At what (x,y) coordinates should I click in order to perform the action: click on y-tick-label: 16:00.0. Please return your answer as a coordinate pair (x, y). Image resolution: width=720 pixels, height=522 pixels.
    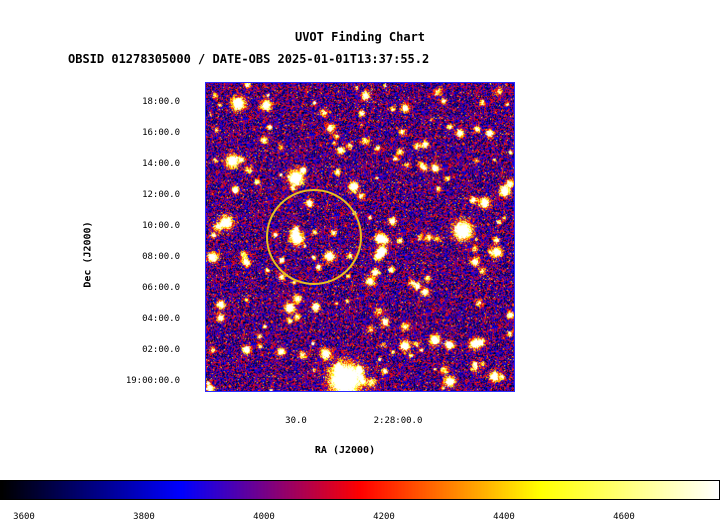
    Looking at the image, I should click on (161, 133).